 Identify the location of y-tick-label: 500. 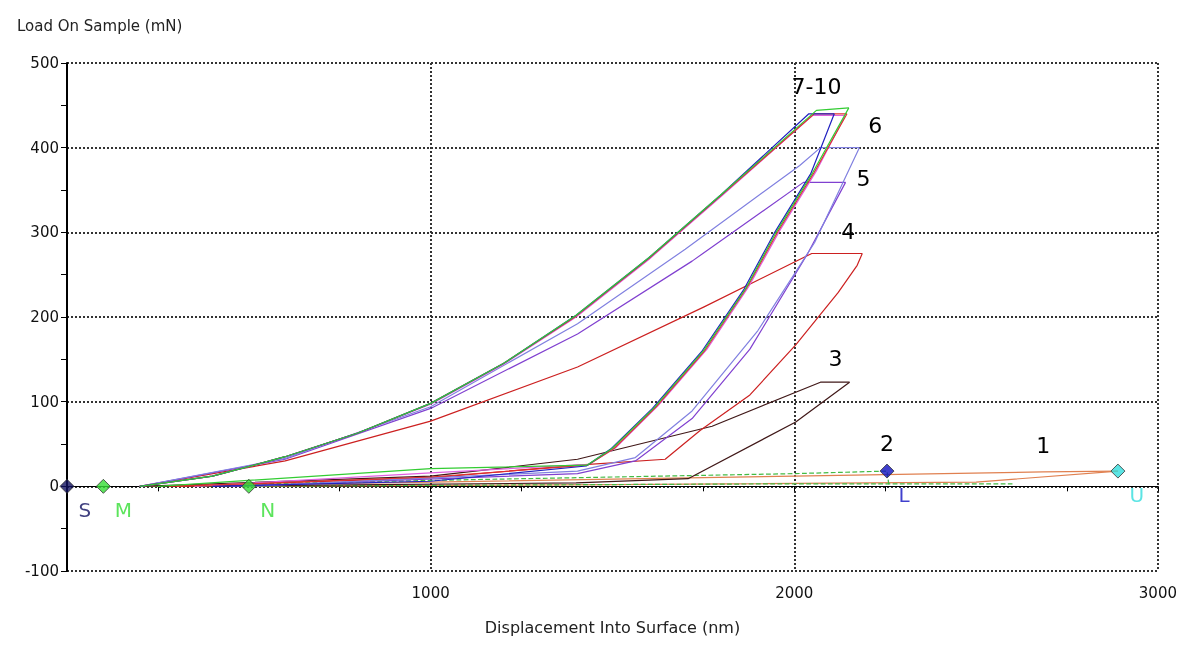
(44, 63).